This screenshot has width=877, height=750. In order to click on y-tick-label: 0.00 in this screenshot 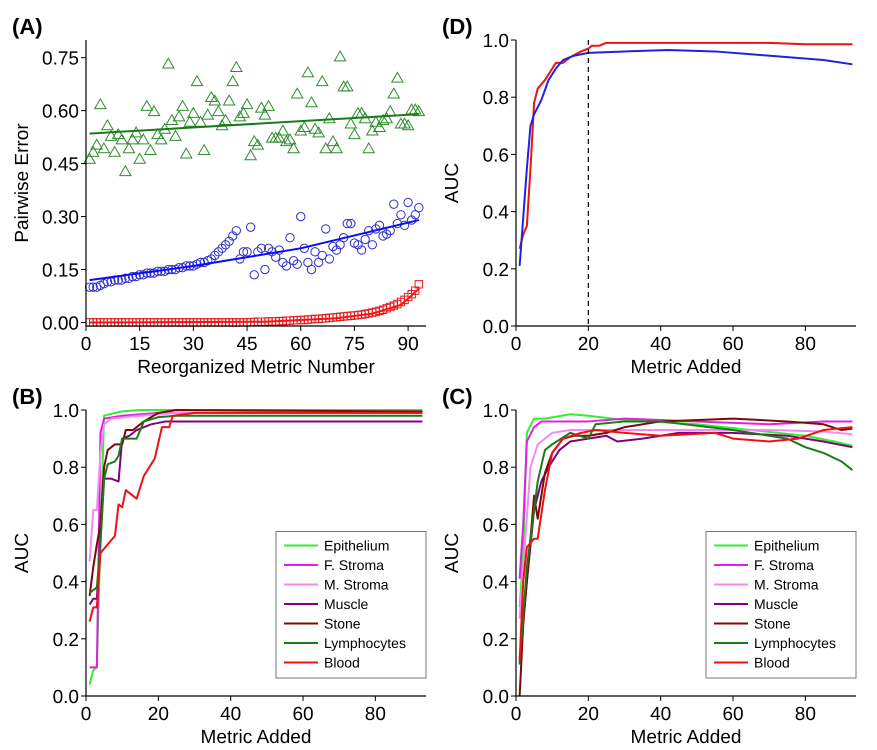, I will do `click(60, 323)`.